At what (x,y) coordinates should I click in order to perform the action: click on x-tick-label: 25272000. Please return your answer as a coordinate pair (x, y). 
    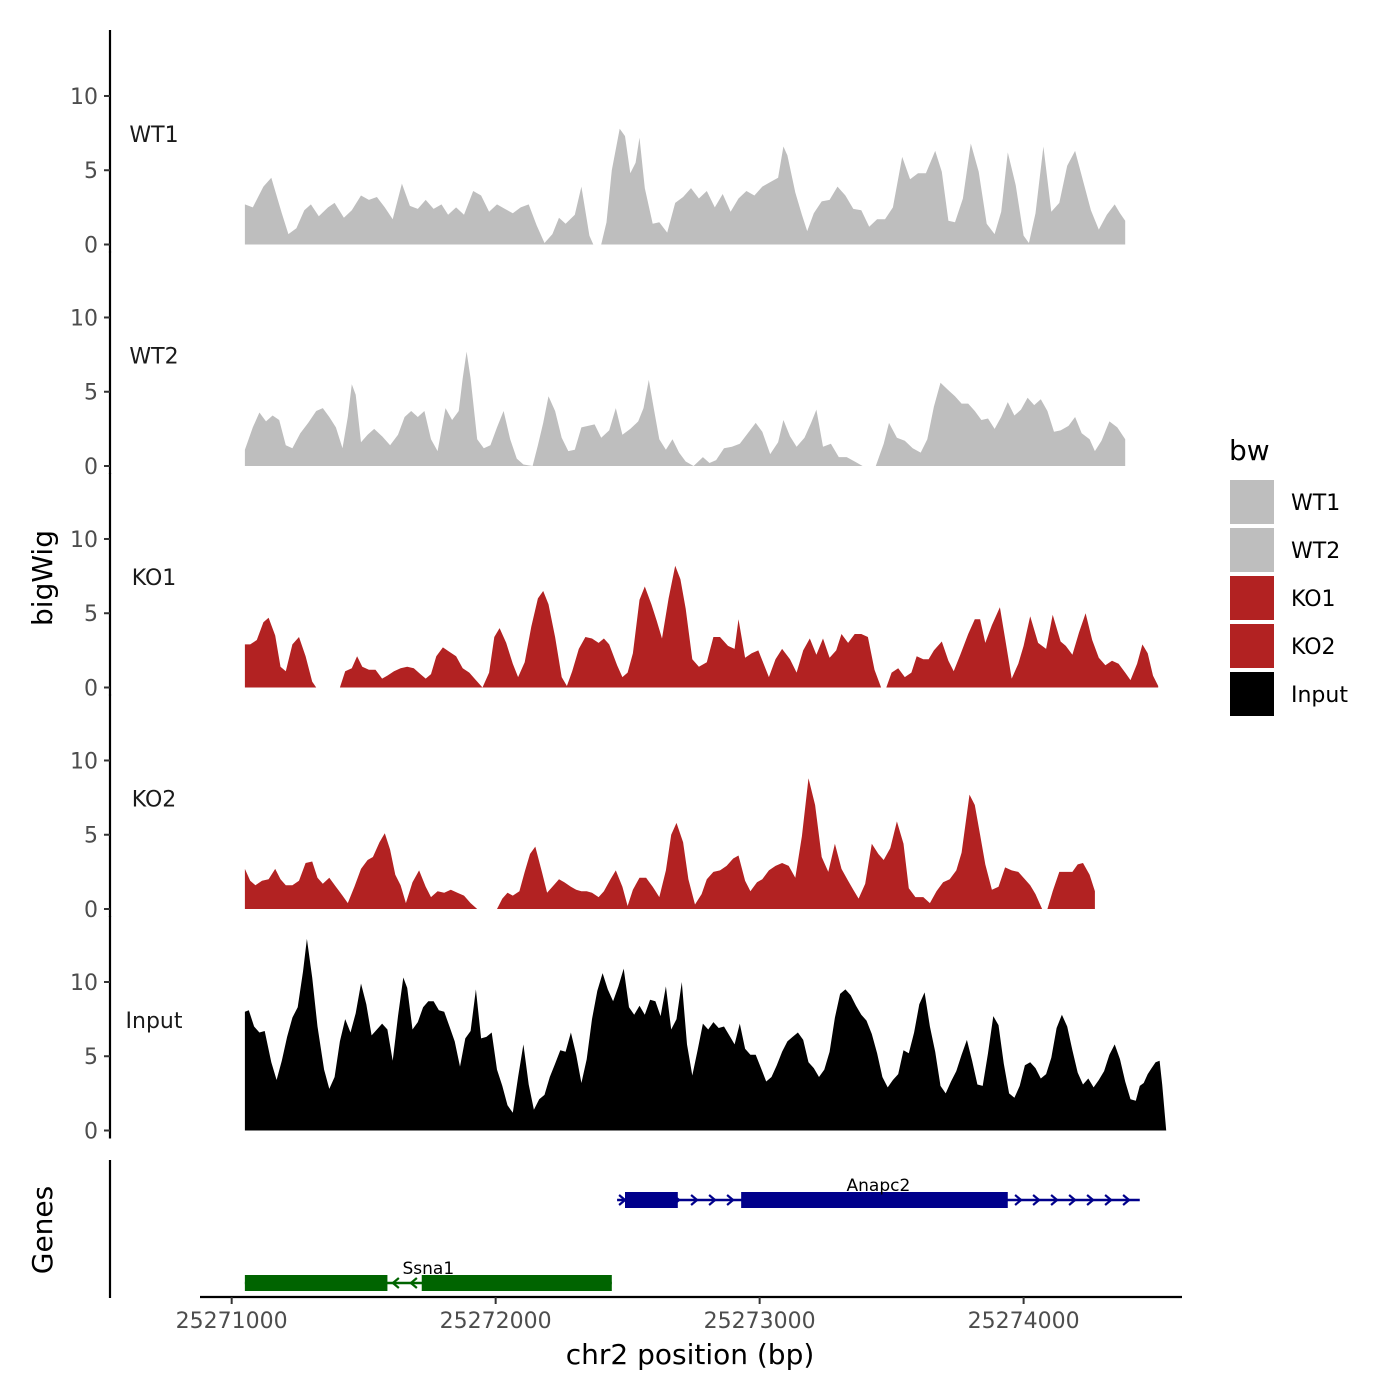
    Looking at the image, I should click on (496, 1321).